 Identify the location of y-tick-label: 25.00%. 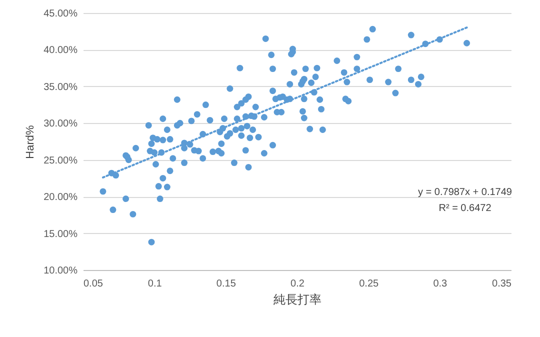
(61, 160).